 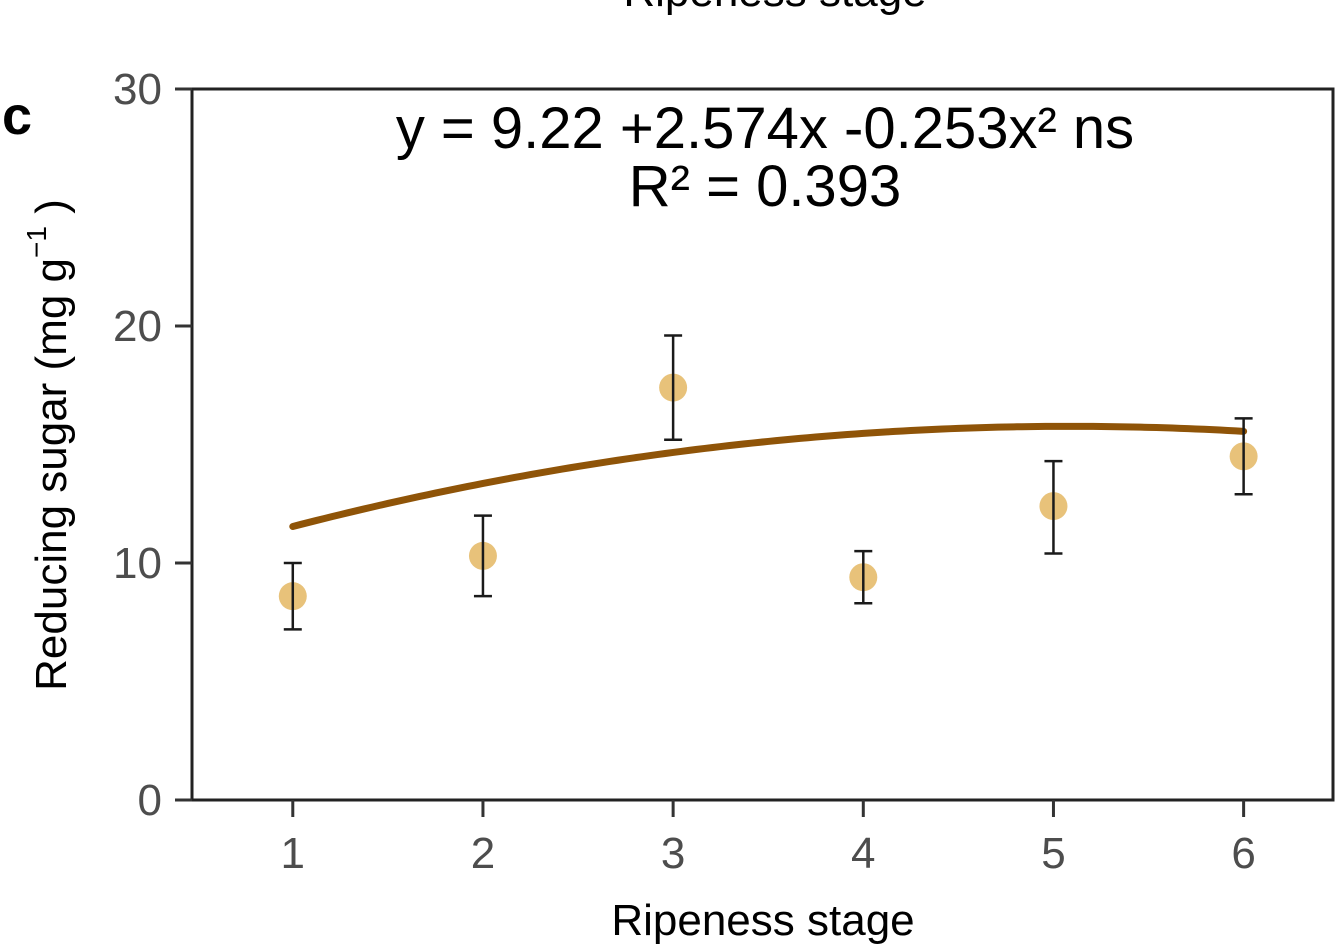 I want to click on y-tick-label: 0, so click(x=150, y=800).